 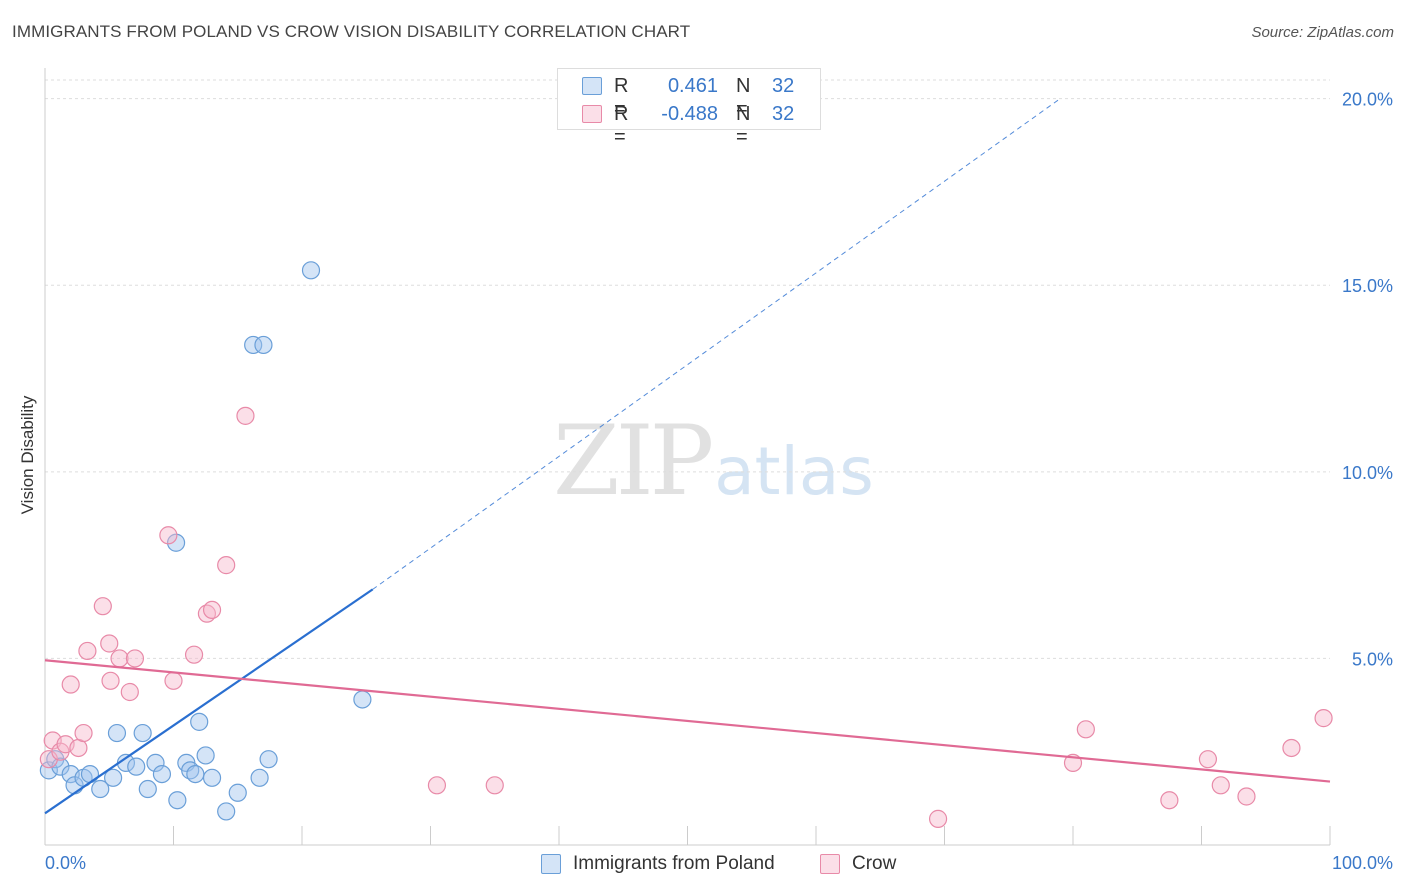 What do you see at coordinates (1367, 286) in the screenshot?
I see `y-tick-label: 15.0%` at bounding box center [1367, 286].